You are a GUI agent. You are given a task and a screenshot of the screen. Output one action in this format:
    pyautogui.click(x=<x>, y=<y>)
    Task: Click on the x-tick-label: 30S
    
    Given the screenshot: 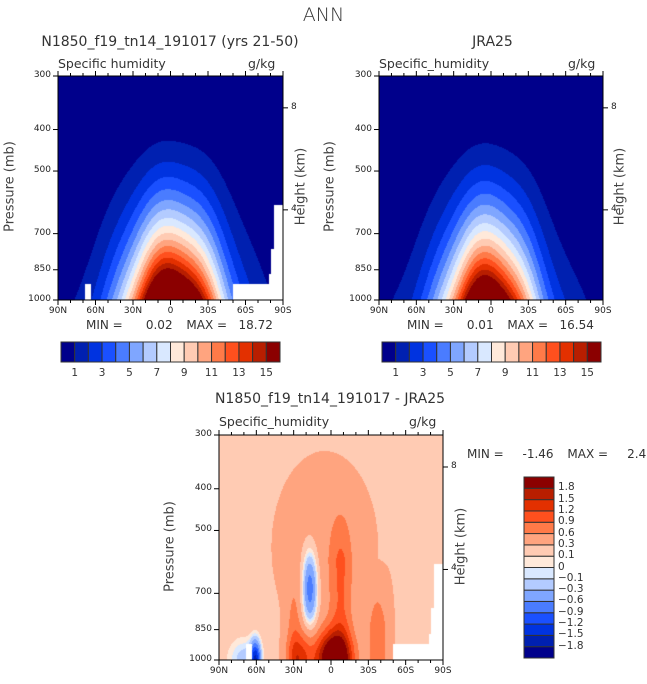 What is the action you would take?
    pyautogui.click(x=528, y=311)
    